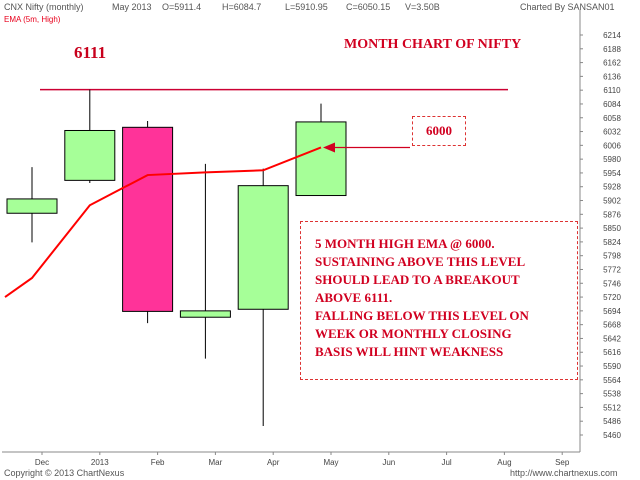 Image resolution: width=640 pixels, height=480 pixels. What do you see at coordinates (158, 462) in the screenshot?
I see `x-tick-label: Feb` at bounding box center [158, 462].